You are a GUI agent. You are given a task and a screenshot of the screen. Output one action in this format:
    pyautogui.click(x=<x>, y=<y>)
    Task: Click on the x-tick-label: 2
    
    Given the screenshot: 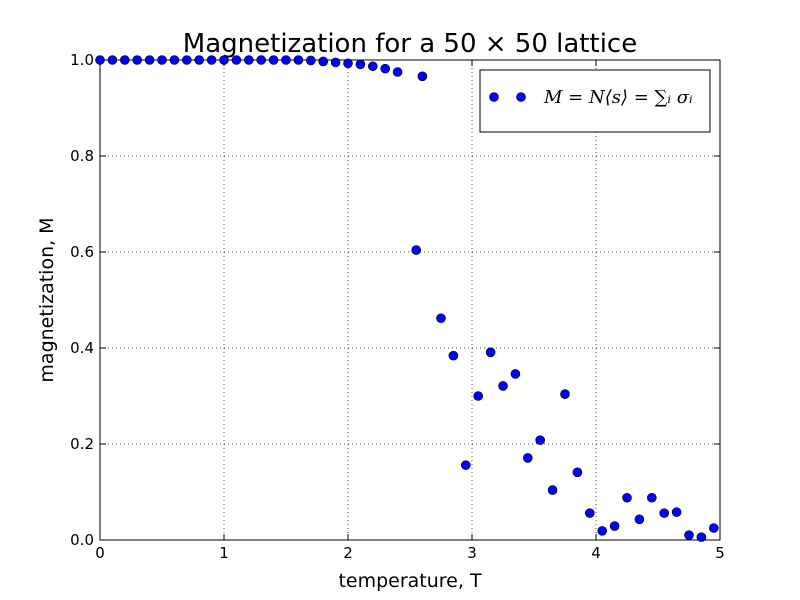 What is the action you would take?
    pyautogui.click(x=348, y=553)
    